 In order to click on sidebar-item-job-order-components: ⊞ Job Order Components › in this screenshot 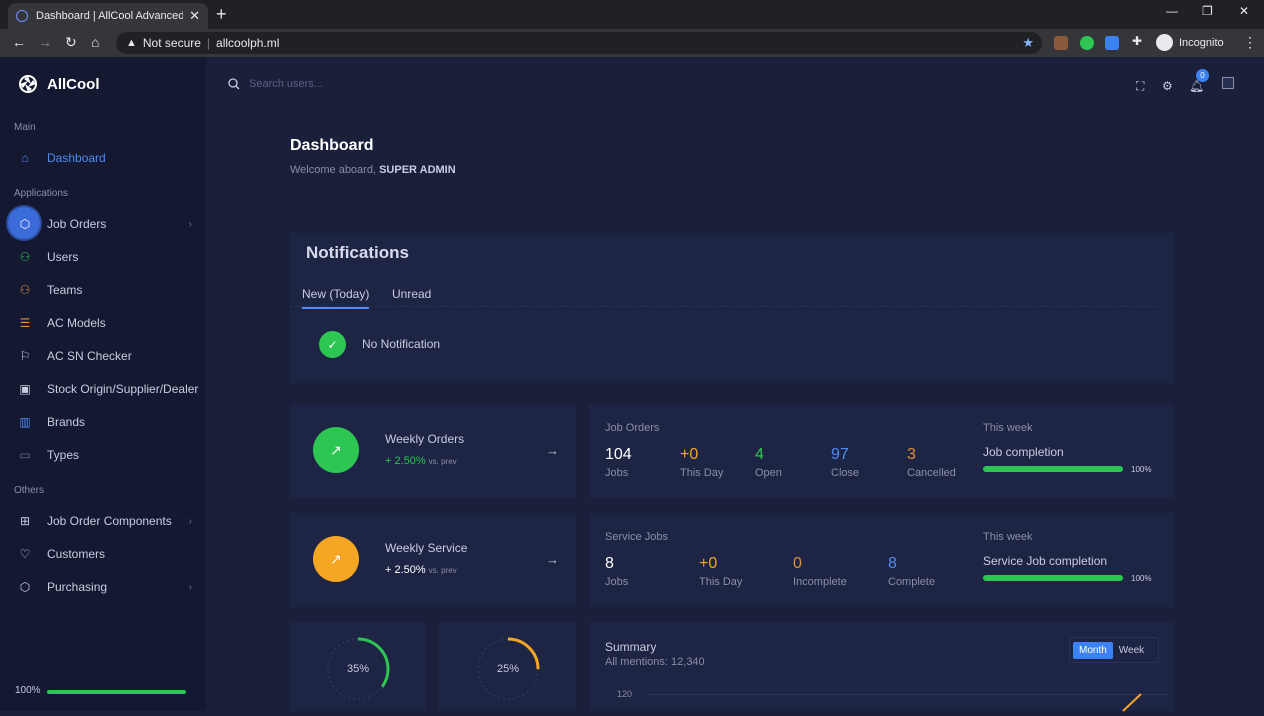, I will do `click(103, 521)`.